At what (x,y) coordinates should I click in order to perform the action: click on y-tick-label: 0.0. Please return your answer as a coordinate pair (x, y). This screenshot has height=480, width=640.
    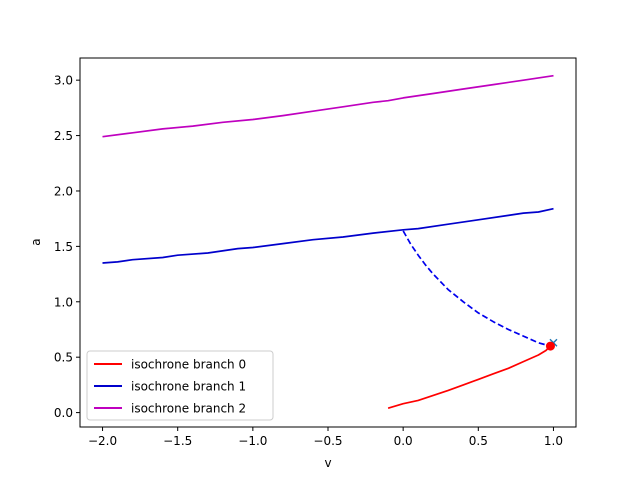
    Looking at the image, I should click on (63, 413).